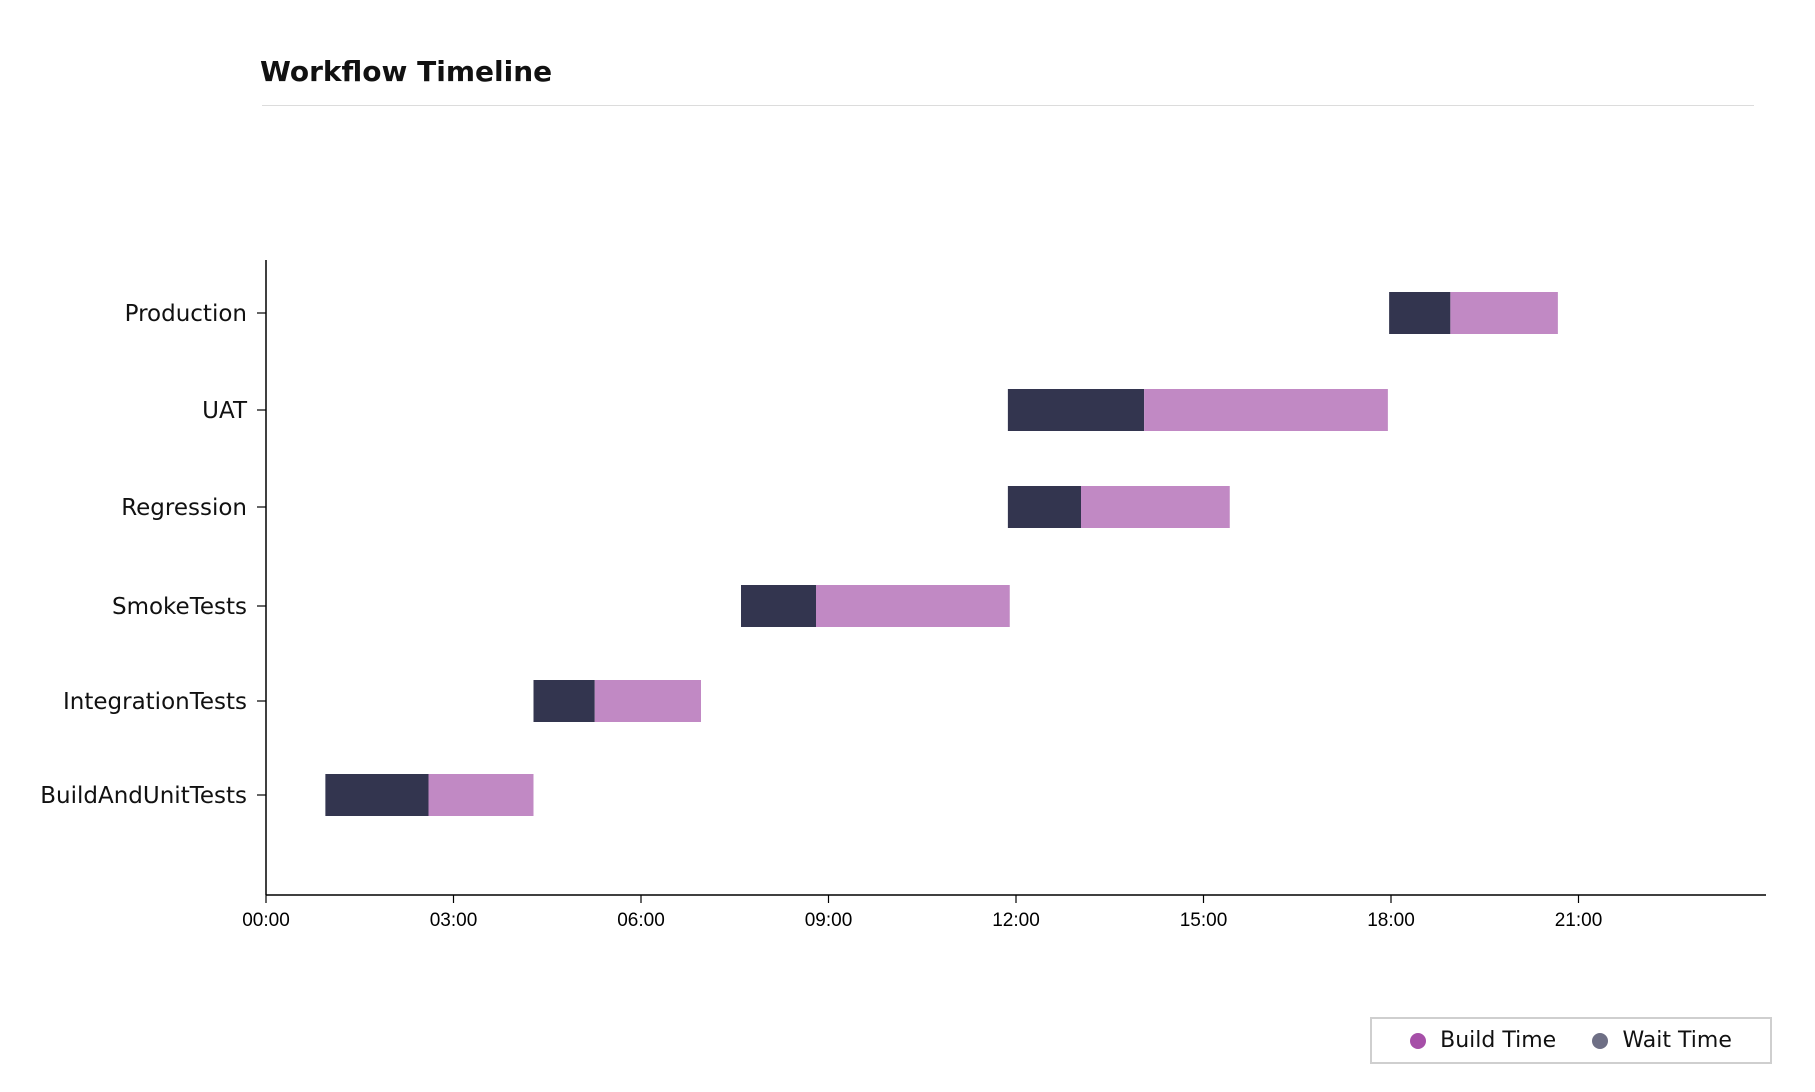 Image resolution: width=1815 pixels, height=1092 pixels. I want to click on x-tick-label-7: 21:00, so click(1579, 920).